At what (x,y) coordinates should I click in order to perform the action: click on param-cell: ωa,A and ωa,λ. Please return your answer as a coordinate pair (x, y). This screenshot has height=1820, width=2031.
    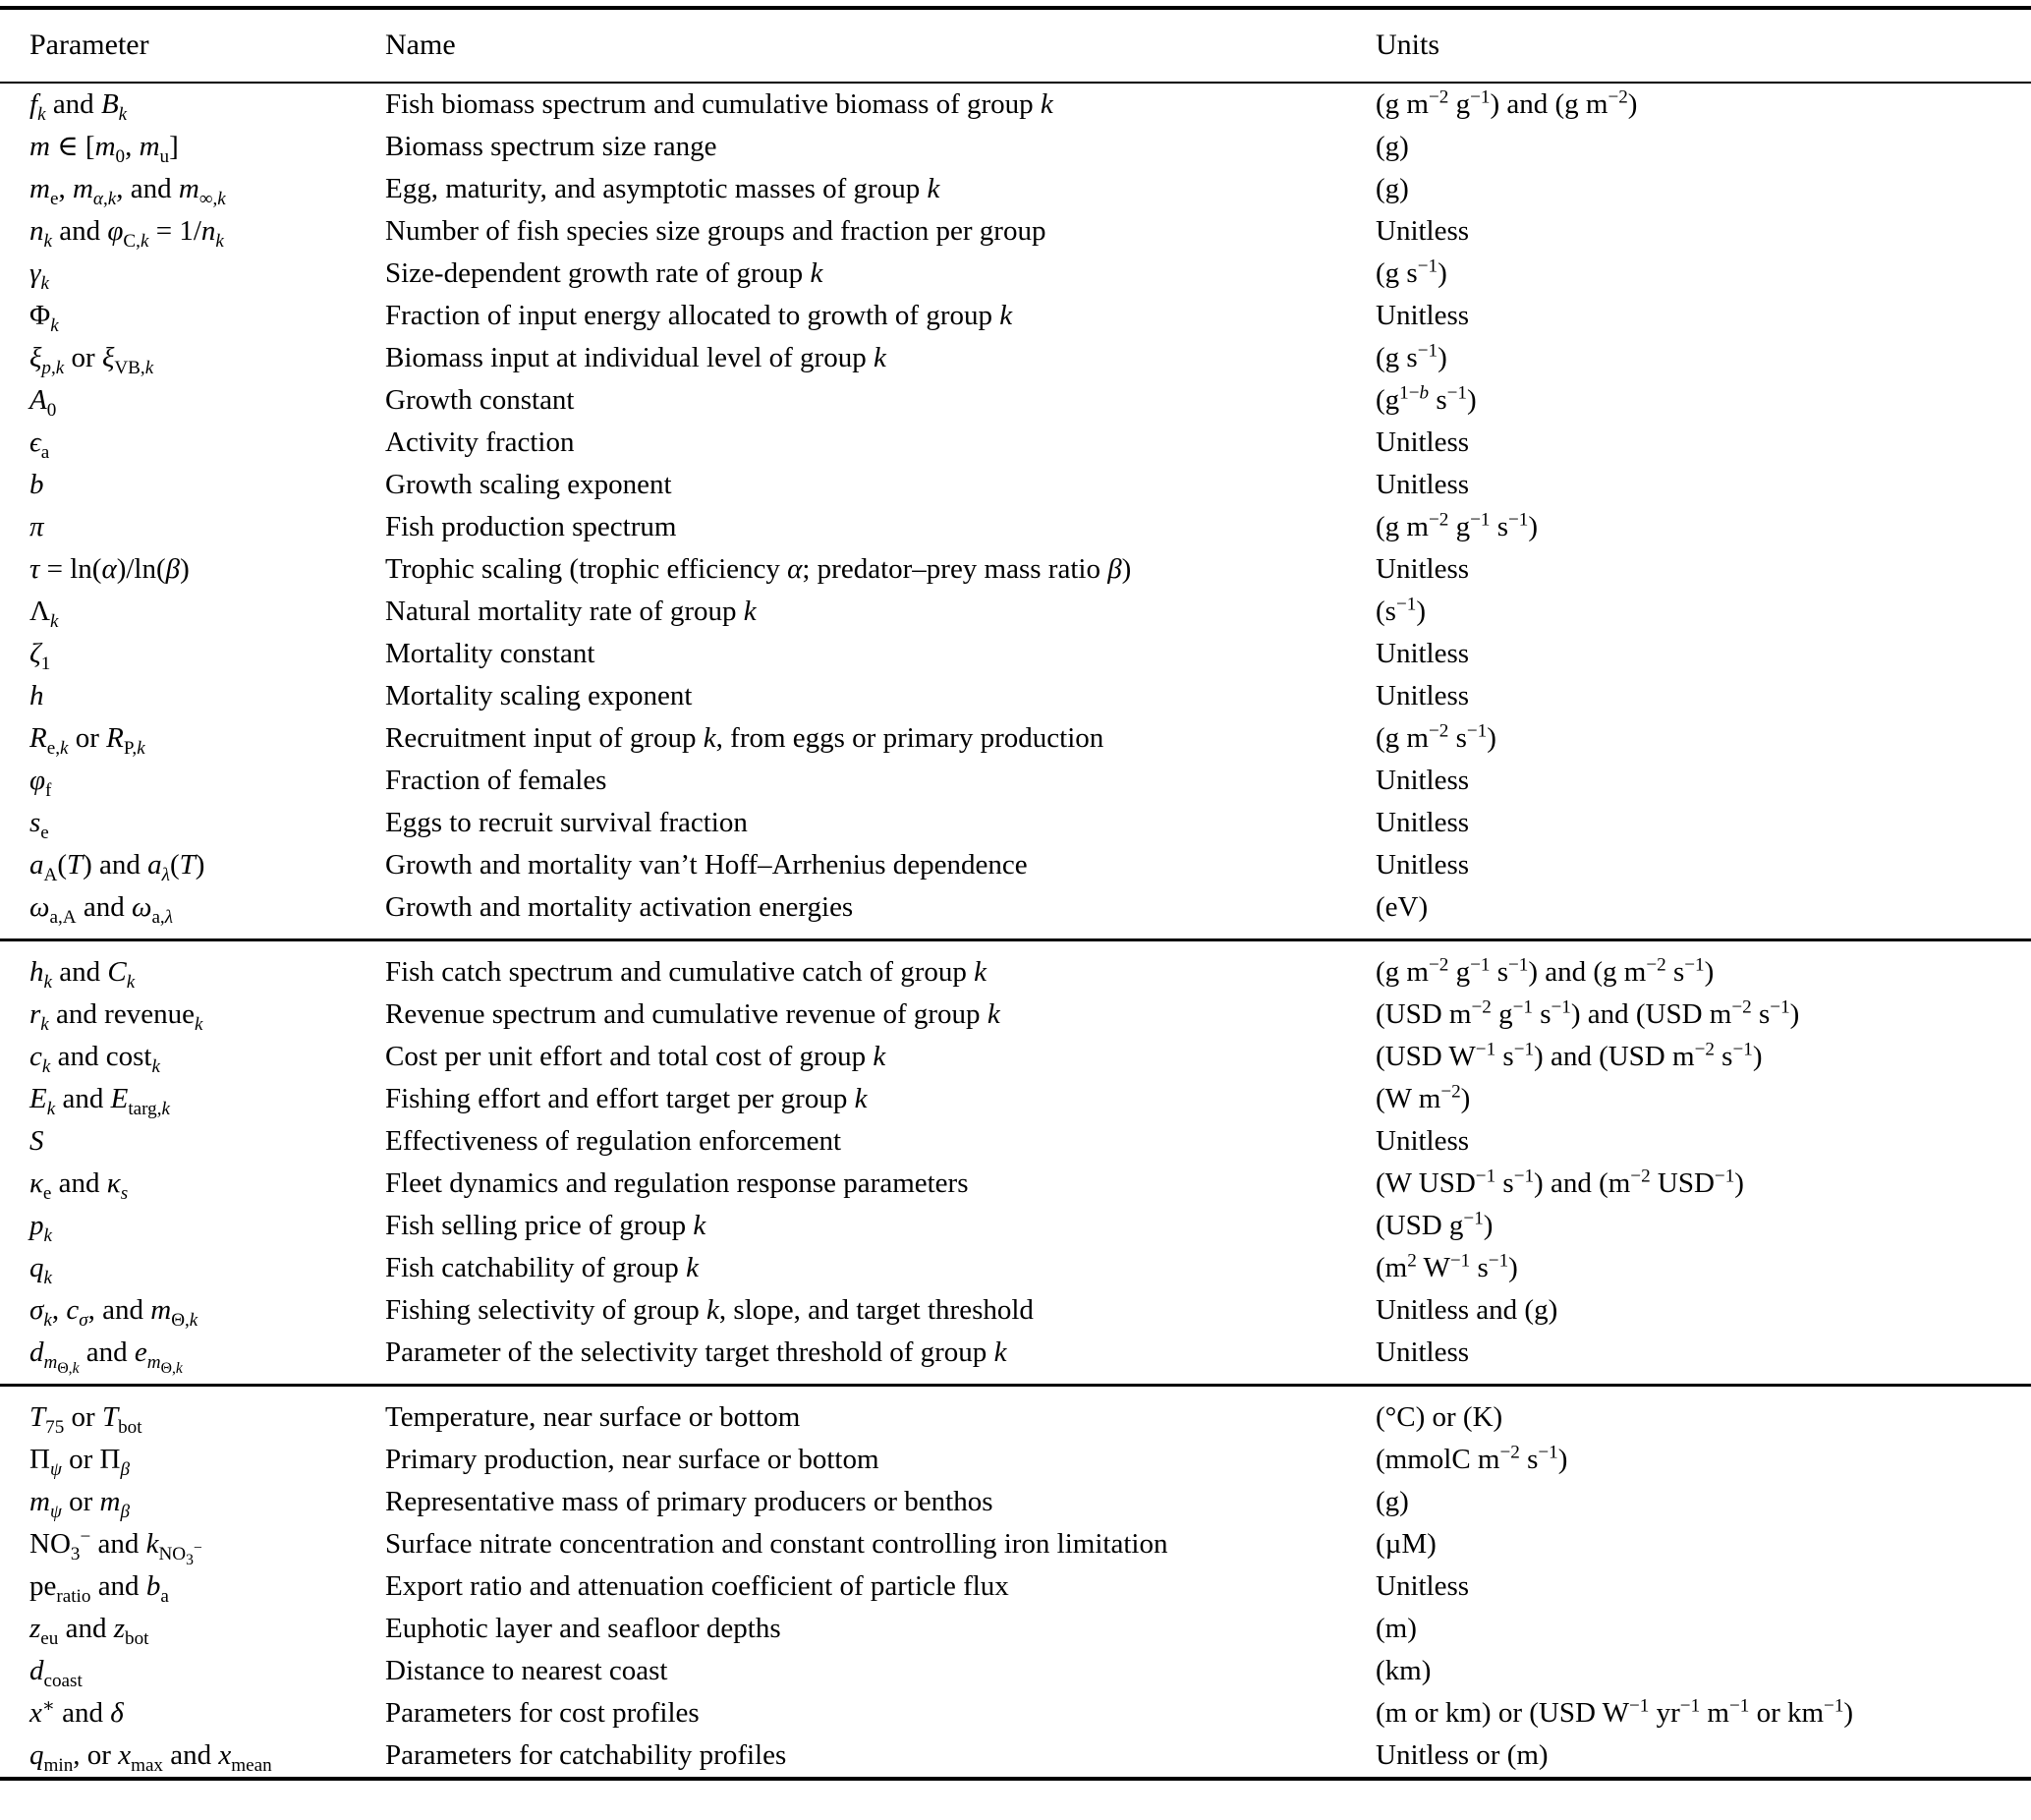
    Looking at the image, I should click on (101, 909).